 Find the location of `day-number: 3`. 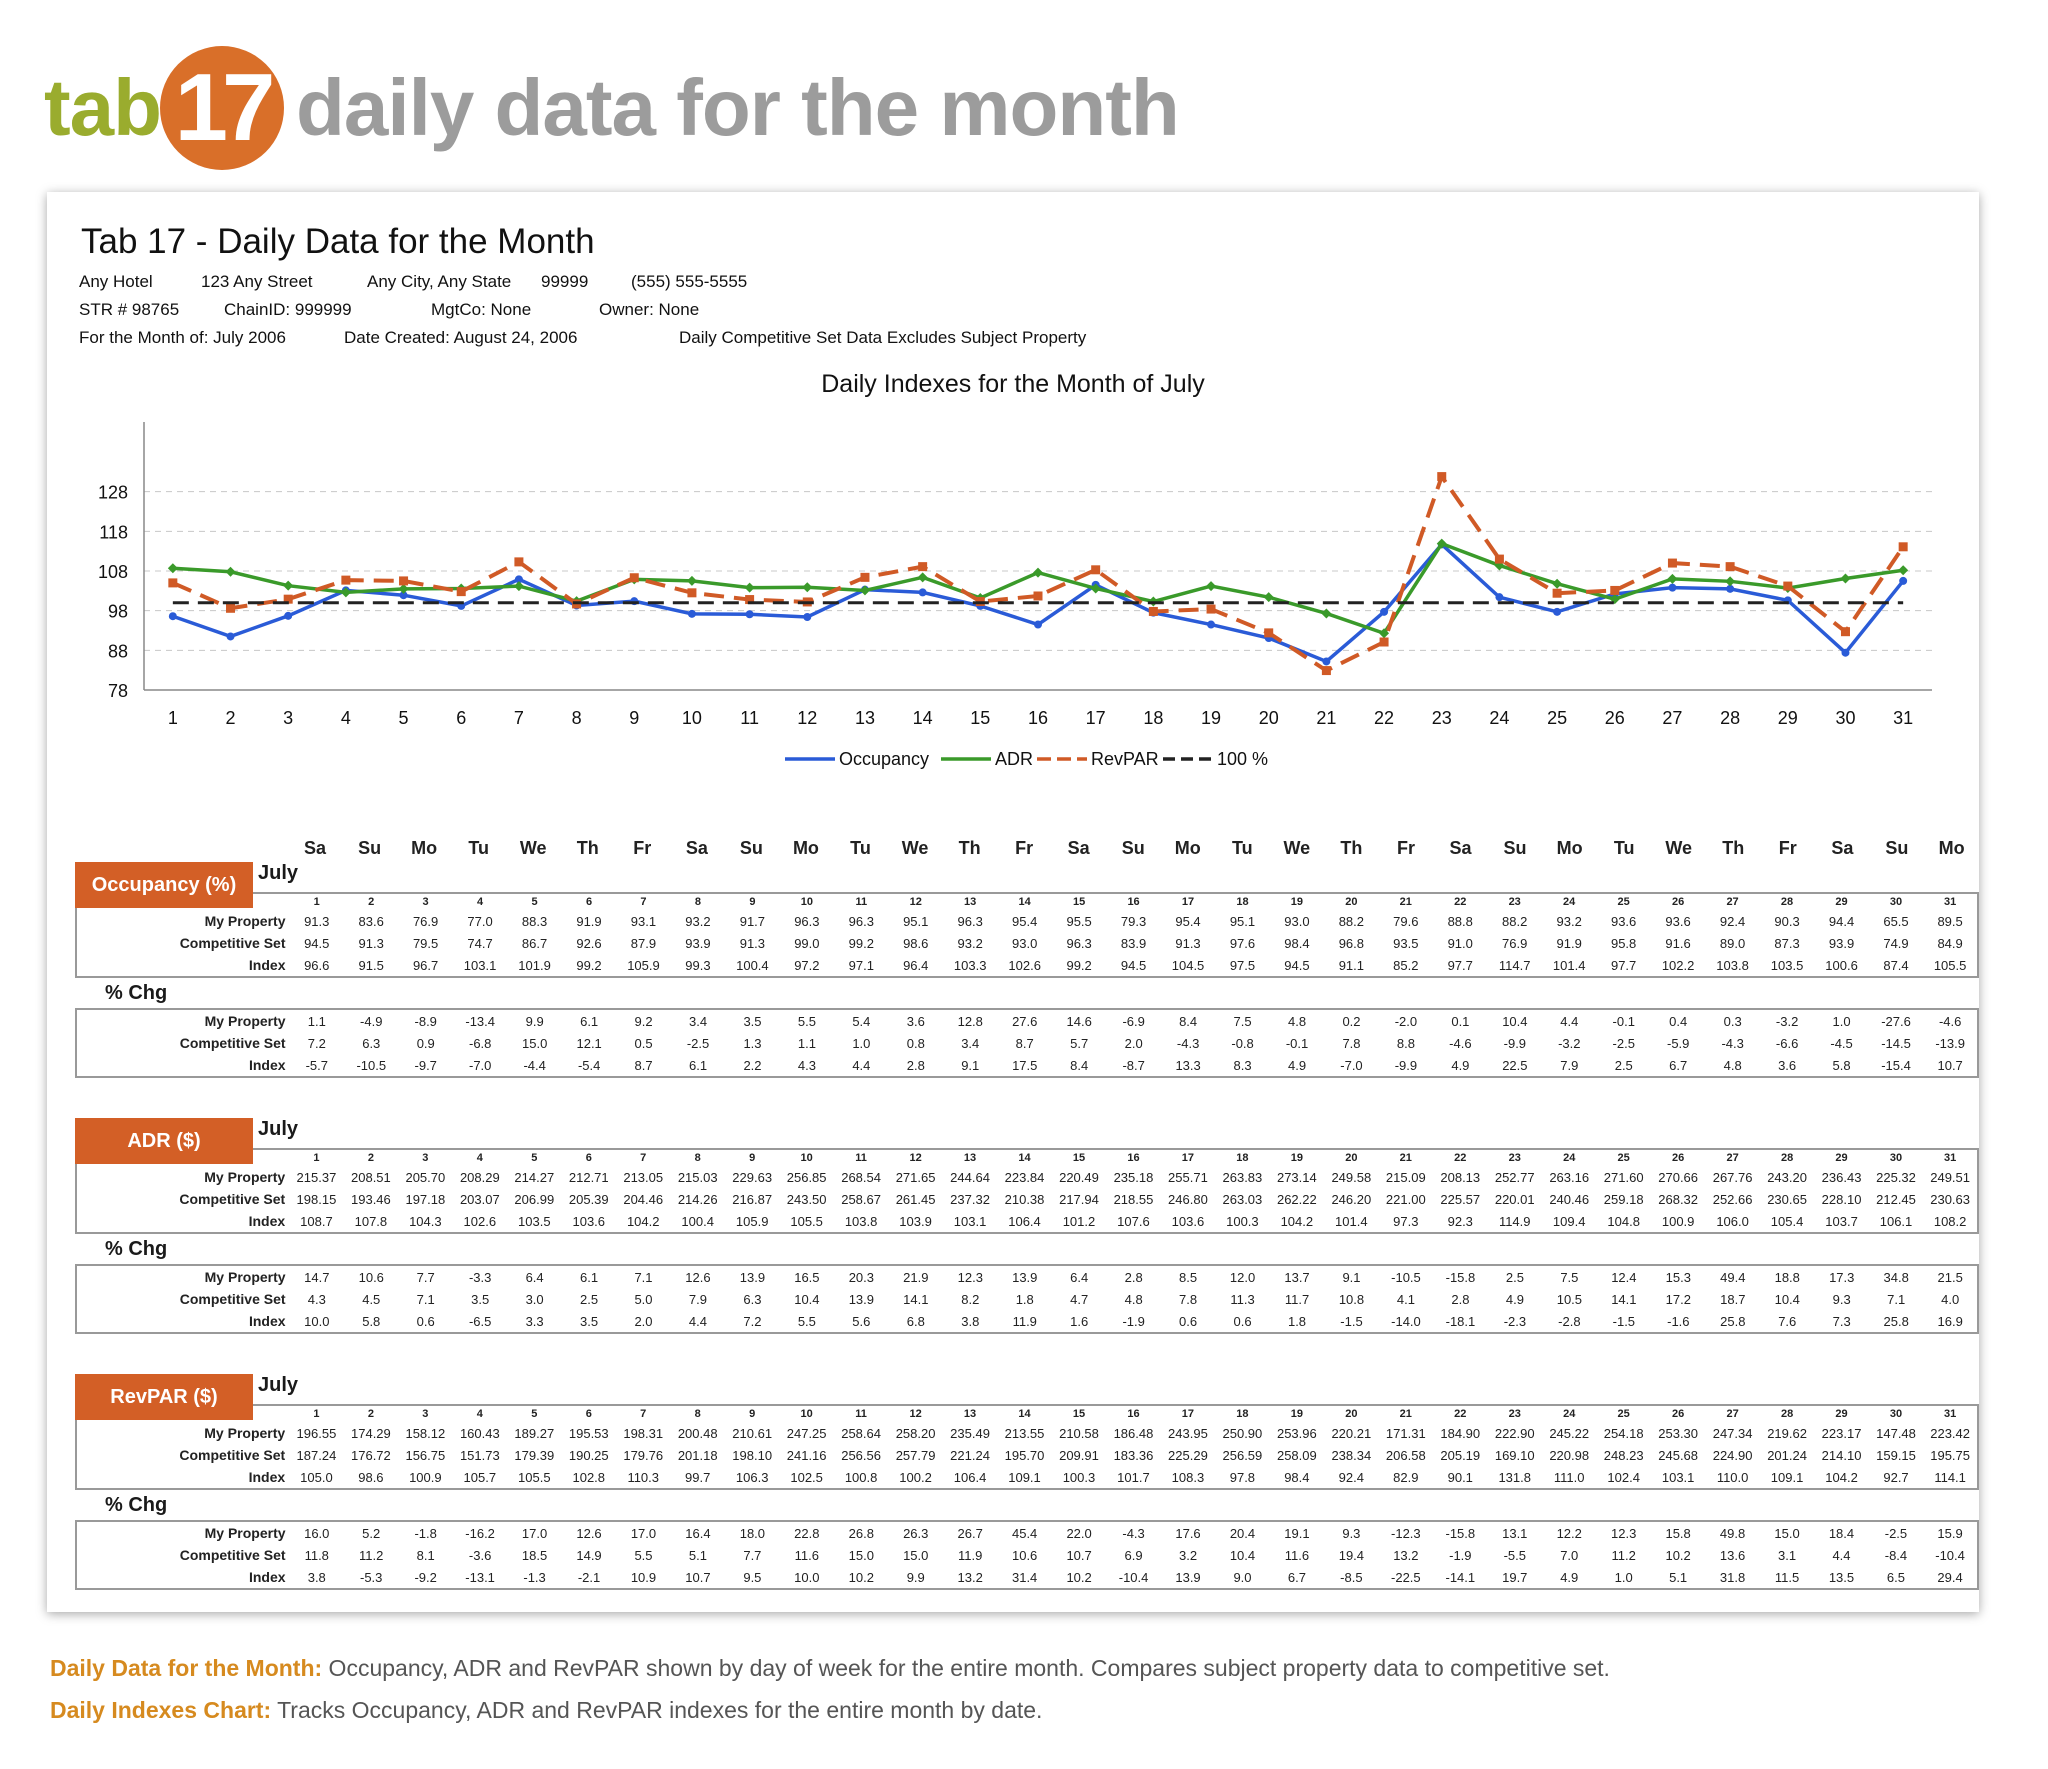

day-number: 3 is located at coordinates (425, 1414).